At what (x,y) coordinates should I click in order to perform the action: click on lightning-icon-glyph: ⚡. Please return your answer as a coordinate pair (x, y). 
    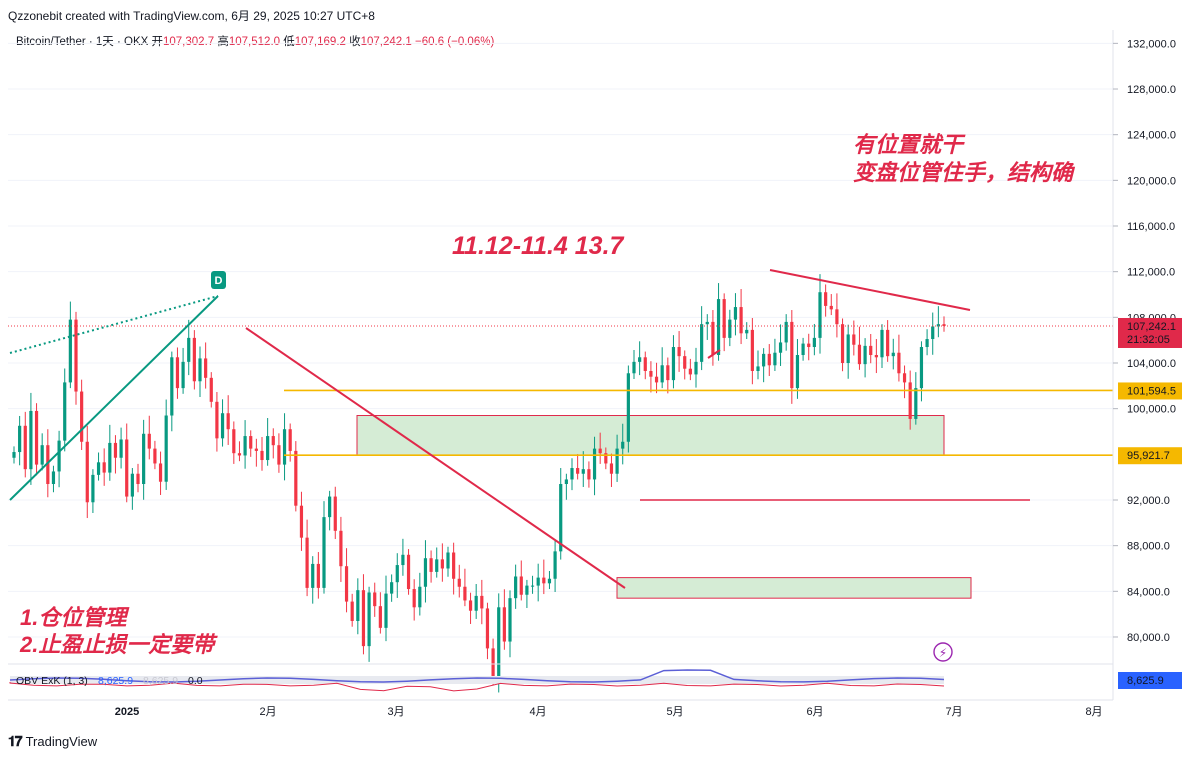
    Looking at the image, I should click on (943, 653).